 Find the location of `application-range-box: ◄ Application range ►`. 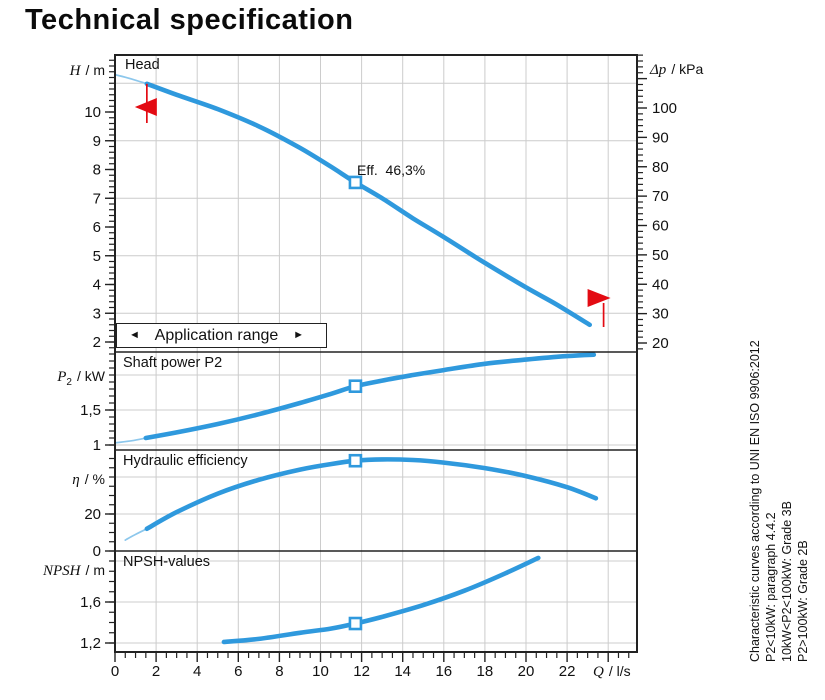

application-range-box: ◄ Application range ► is located at coordinates (221, 335).